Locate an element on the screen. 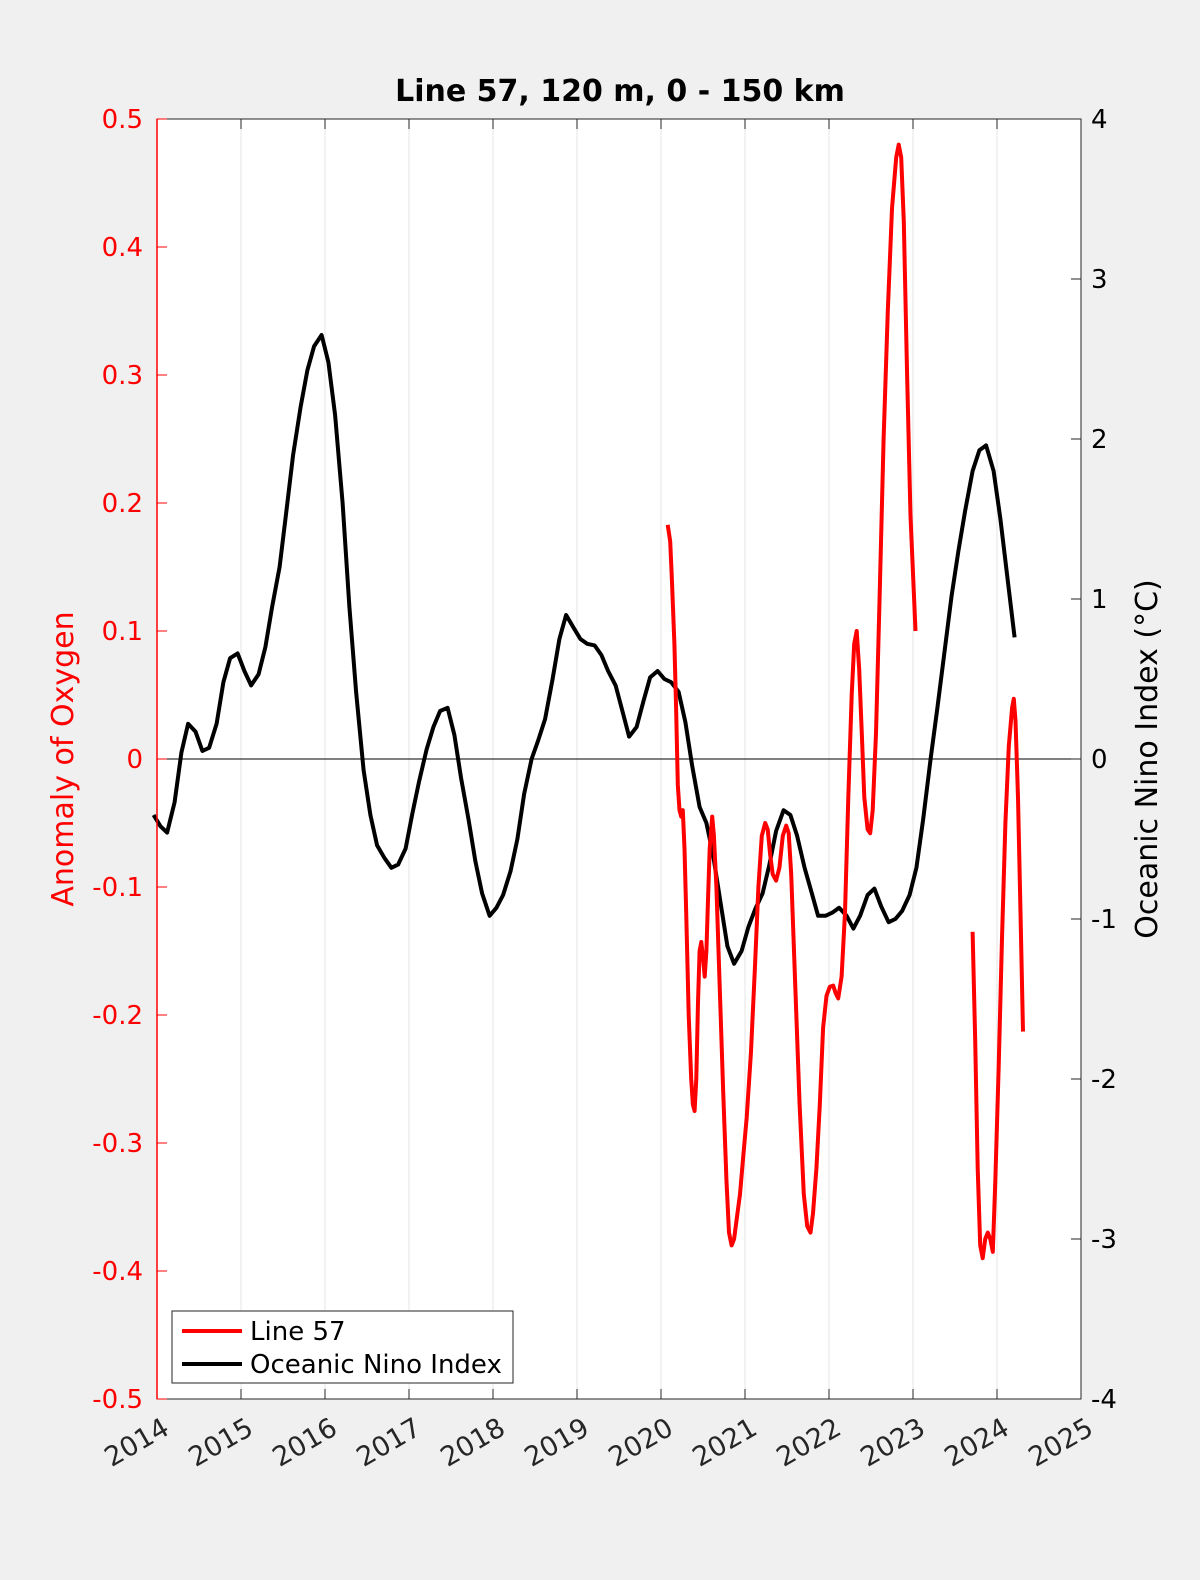 This screenshot has height=1580, width=1200. right-y-tick-label: -4 is located at coordinates (1104, 1400).